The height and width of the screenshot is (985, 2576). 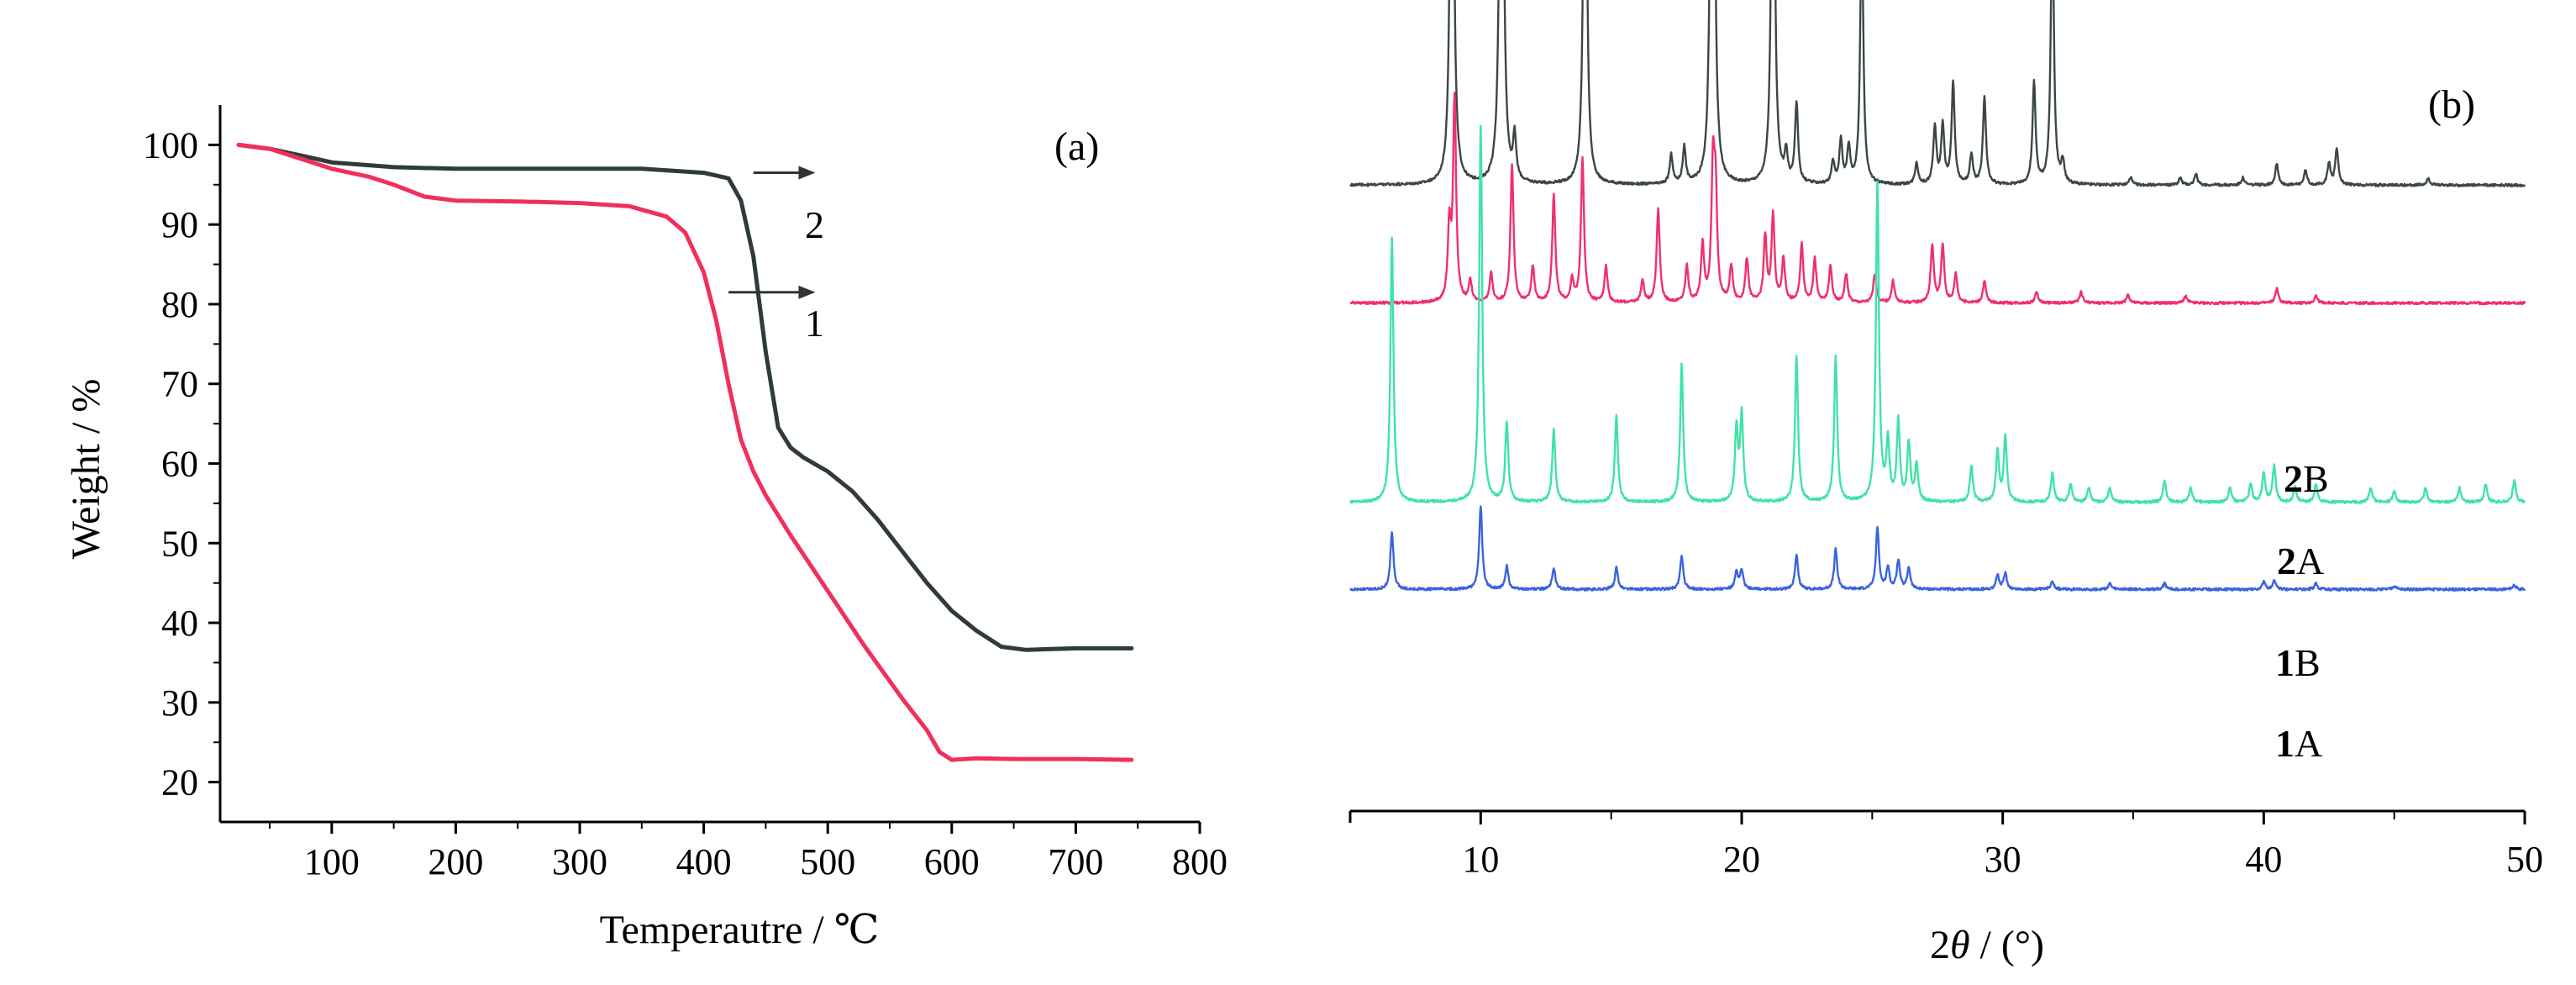 I want to click on panel-a-y-tick-label: 80, so click(x=179, y=304).